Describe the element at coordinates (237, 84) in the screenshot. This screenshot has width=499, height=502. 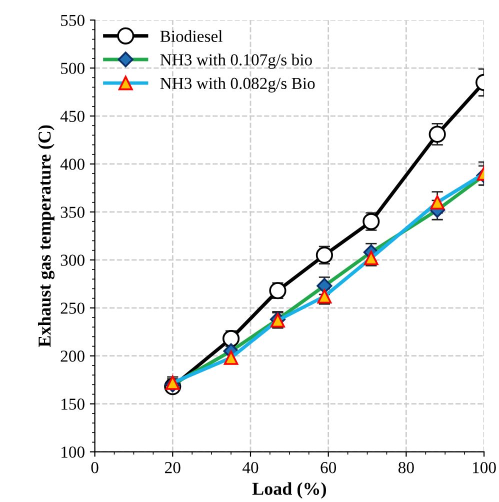
I see `legend-label: NH3 with 0.082g/s Bio` at that location.